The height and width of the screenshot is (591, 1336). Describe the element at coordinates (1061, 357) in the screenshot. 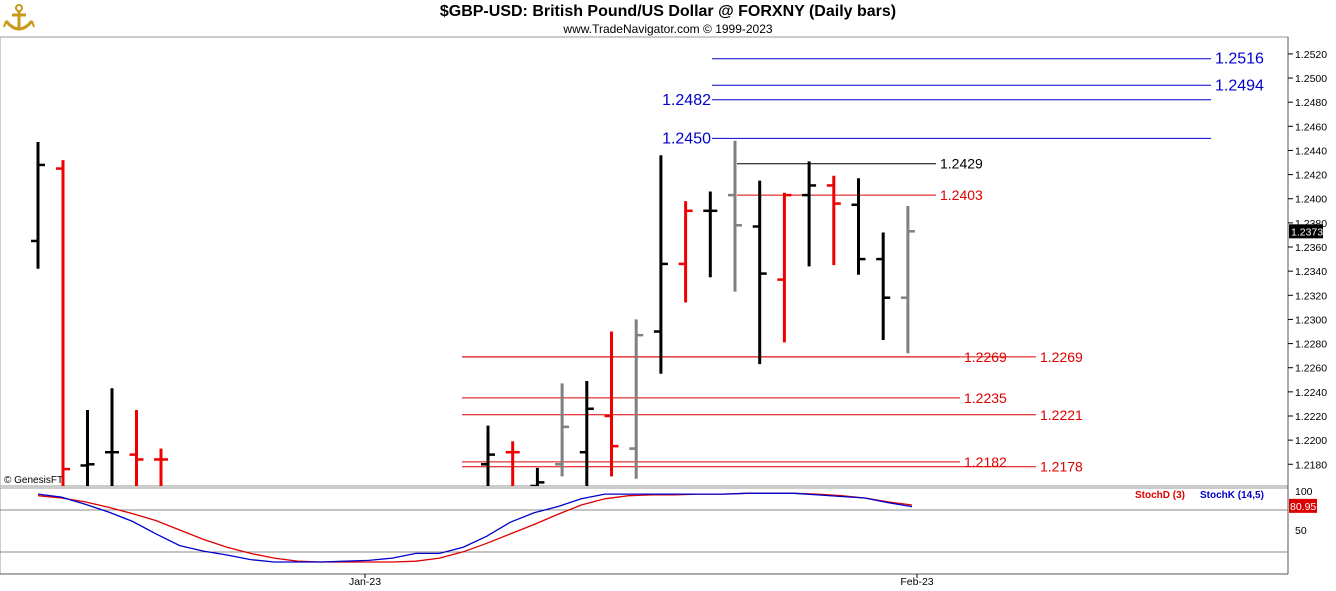

I see `level-label: 1.2269` at that location.